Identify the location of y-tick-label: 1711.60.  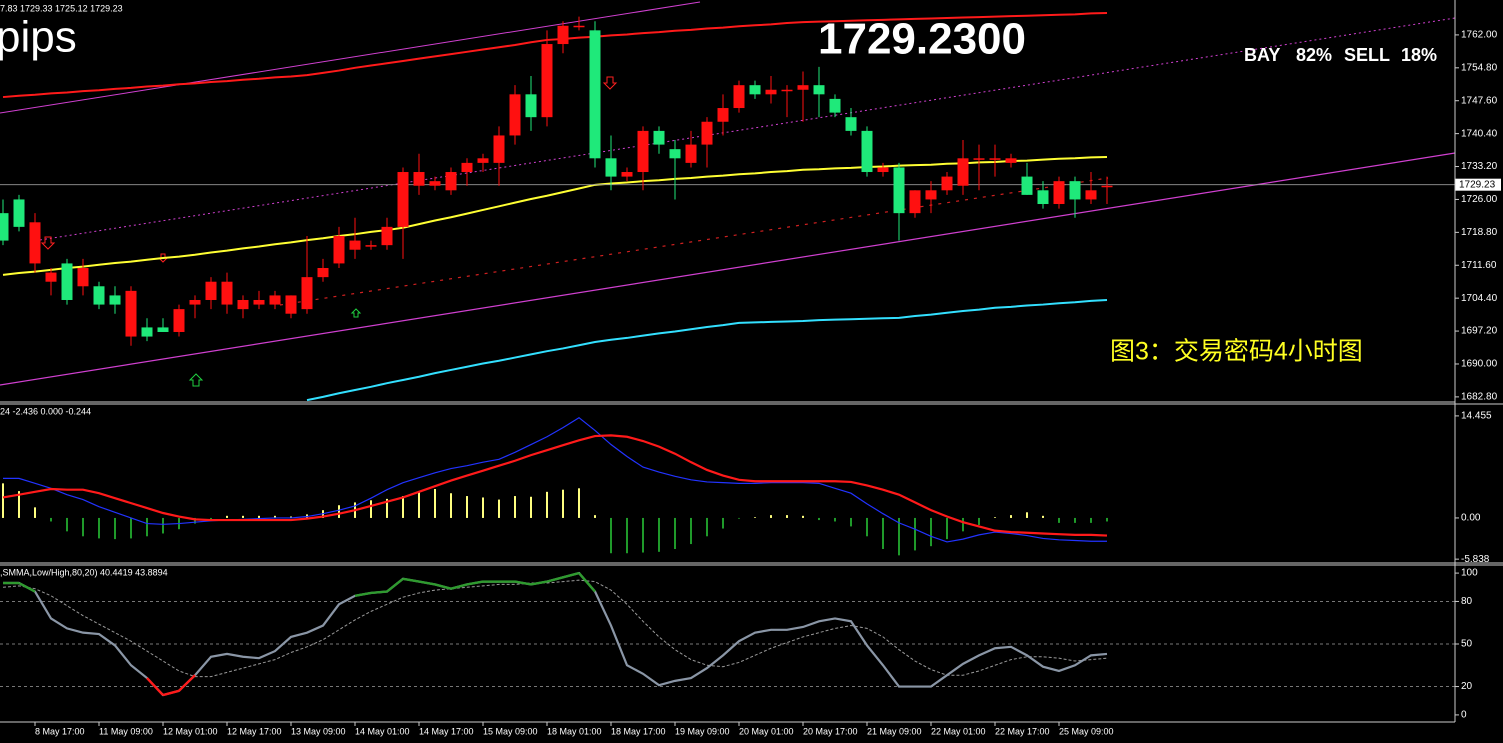
(1479, 265).